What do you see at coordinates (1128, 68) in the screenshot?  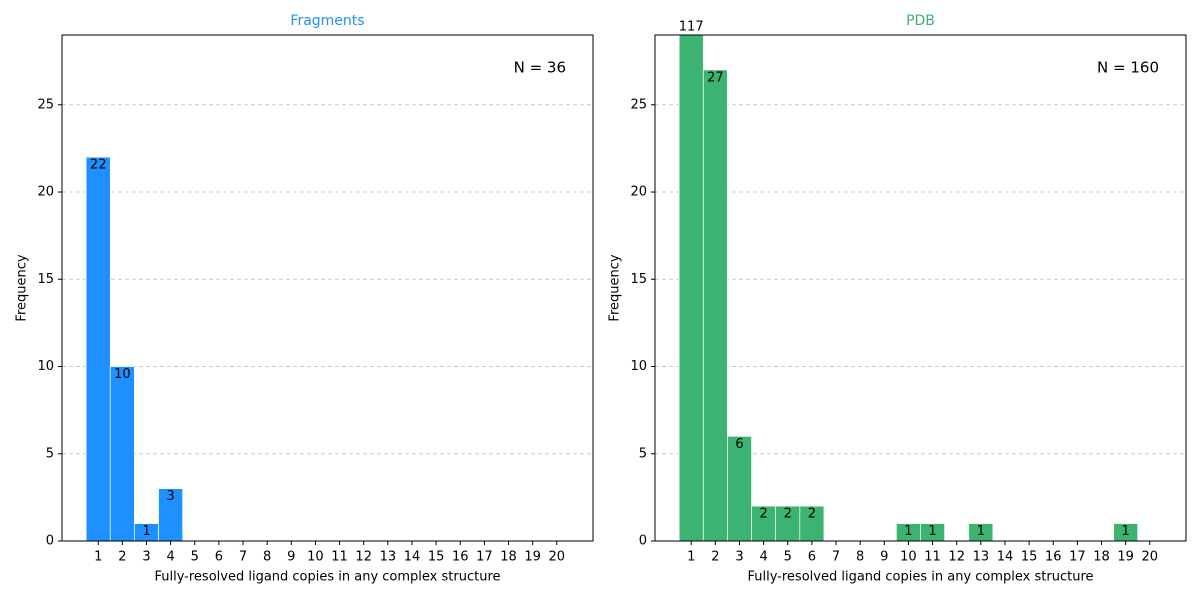 I see `annotation: N = 160` at bounding box center [1128, 68].